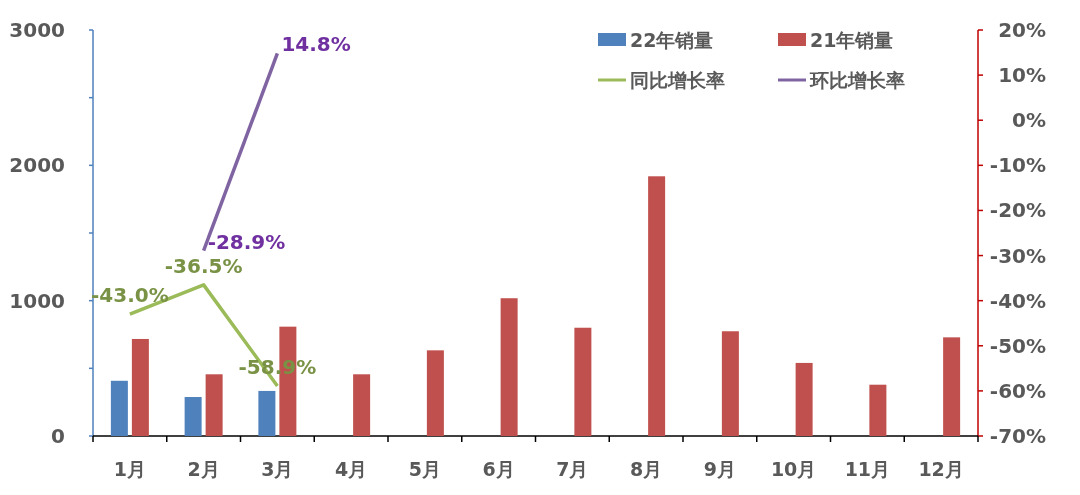 This screenshot has height=495, width=1080. Describe the element at coordinates (1017, 165) in the screenshot. I see `y2-tick-label: -10%` at that location.